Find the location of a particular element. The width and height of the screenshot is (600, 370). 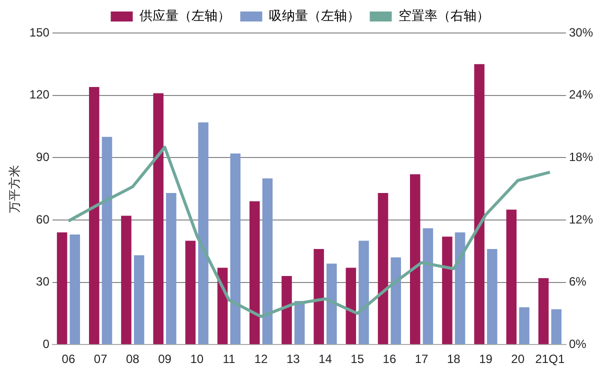

x-tick-label: 07 is located at coordinates (101, 359).